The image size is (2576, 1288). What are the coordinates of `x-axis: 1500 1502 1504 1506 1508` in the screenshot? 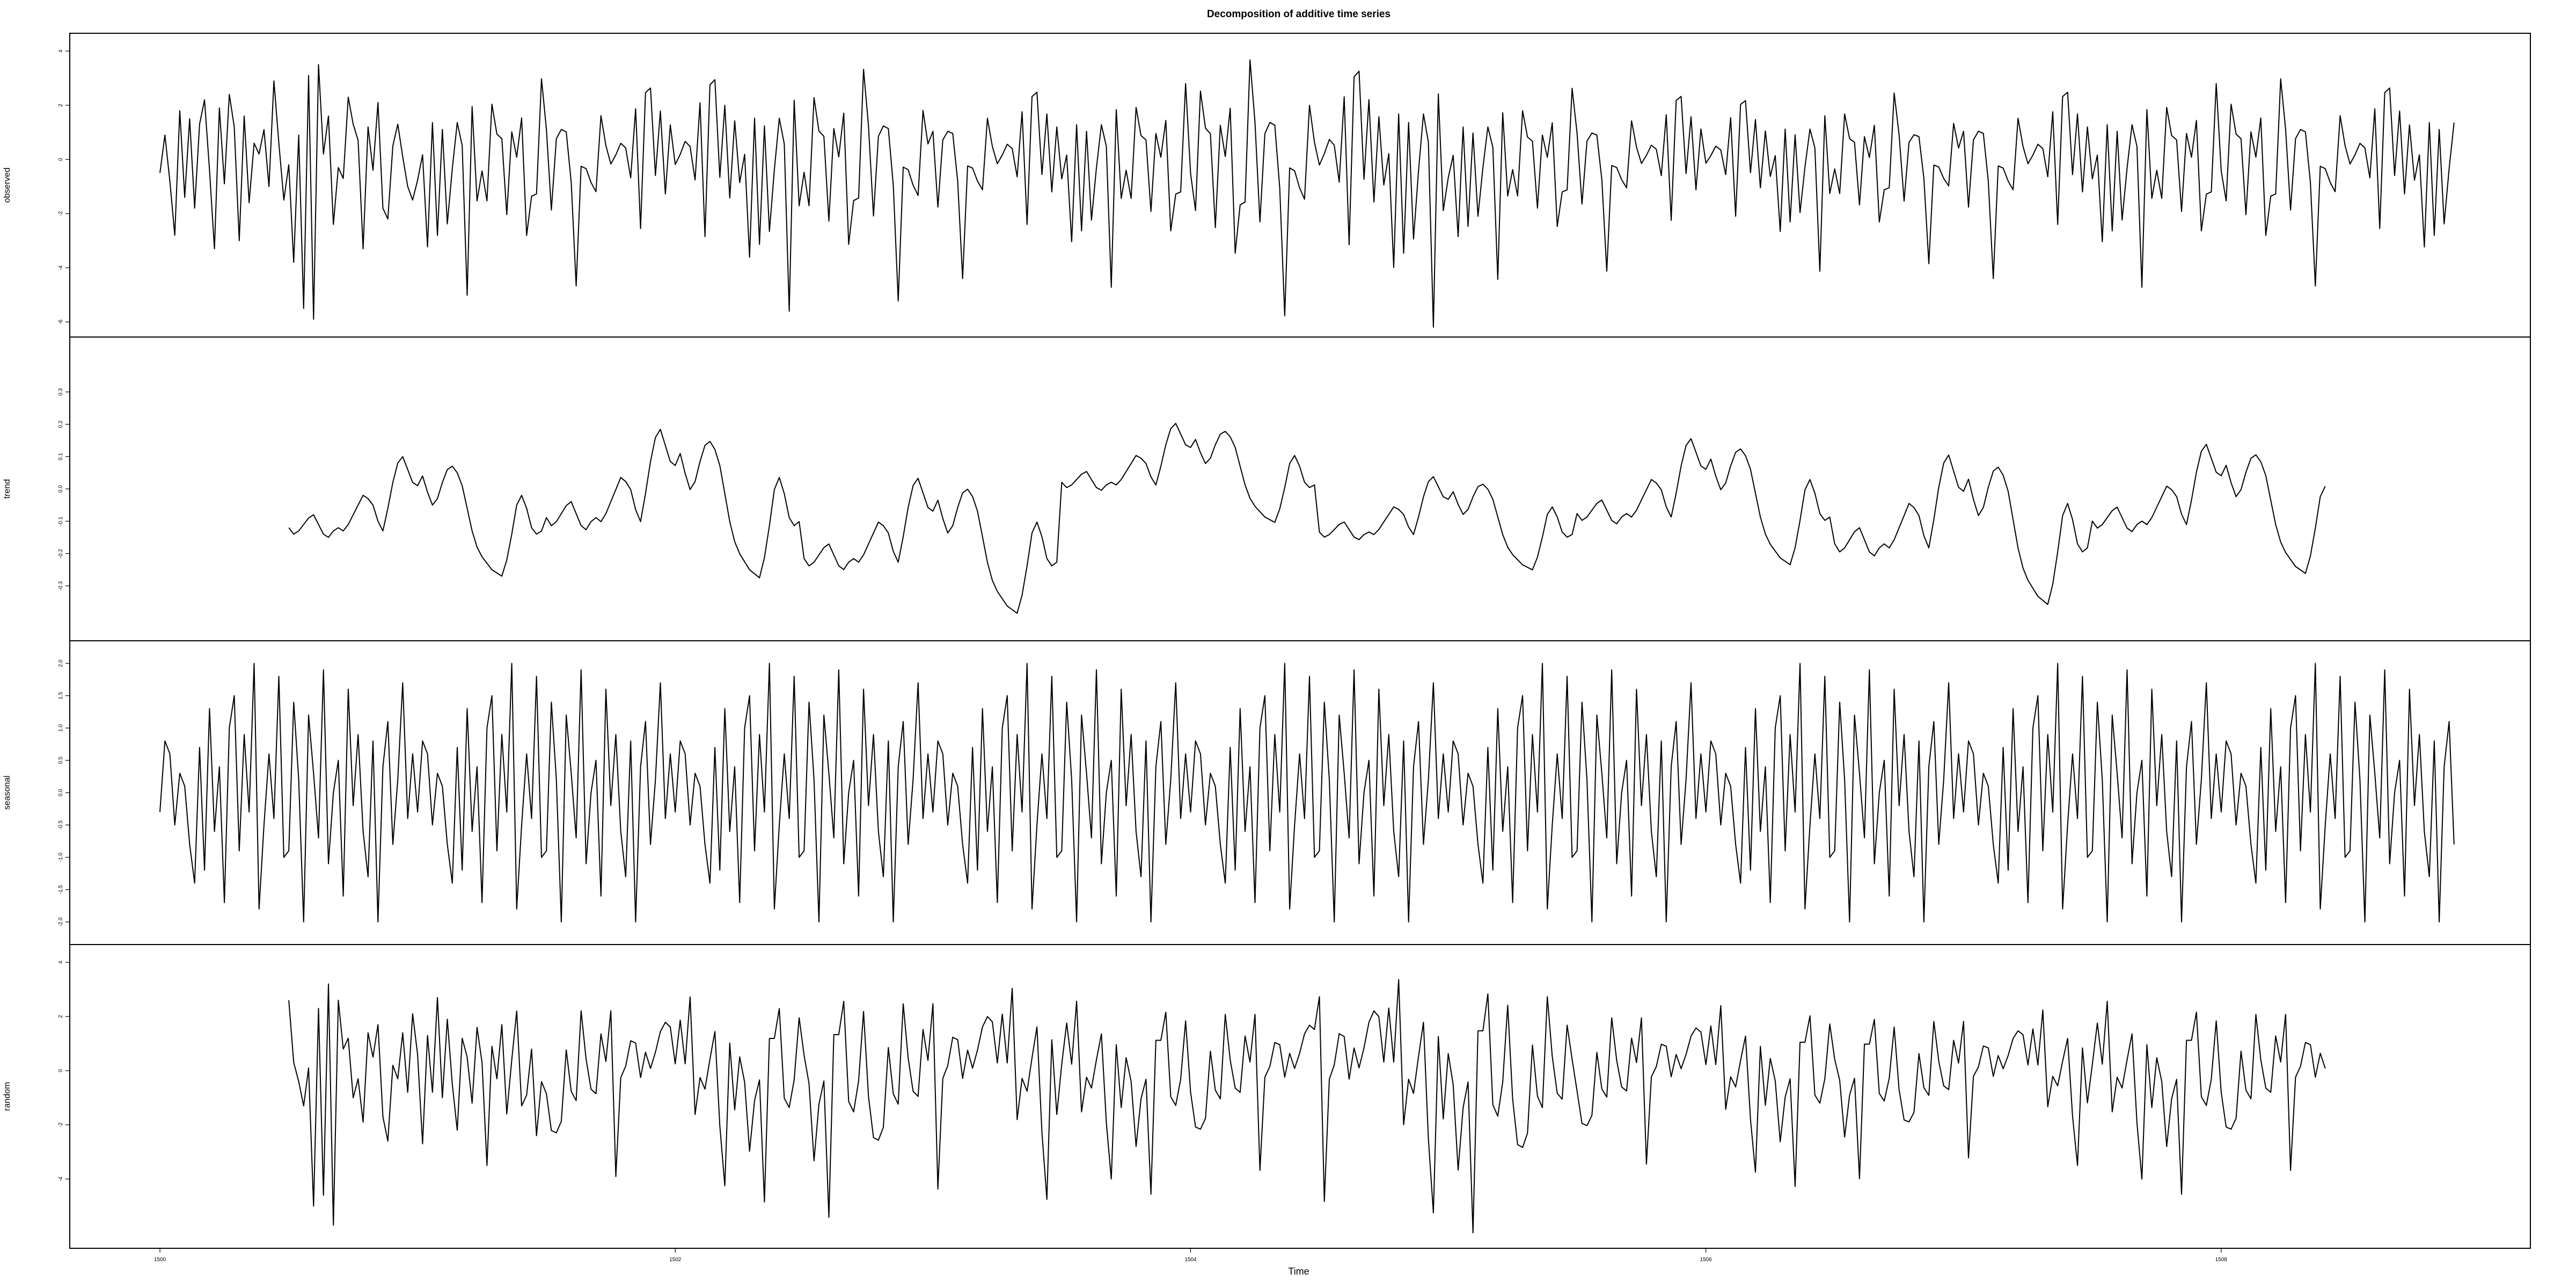 It's located at (1191, 1255).